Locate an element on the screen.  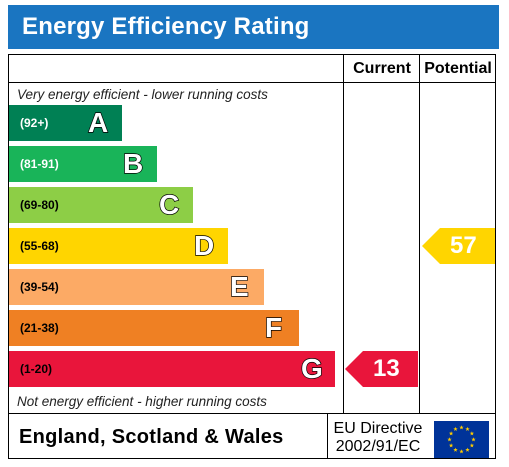
band-letter-label: G is located at coordinates (311, 368).